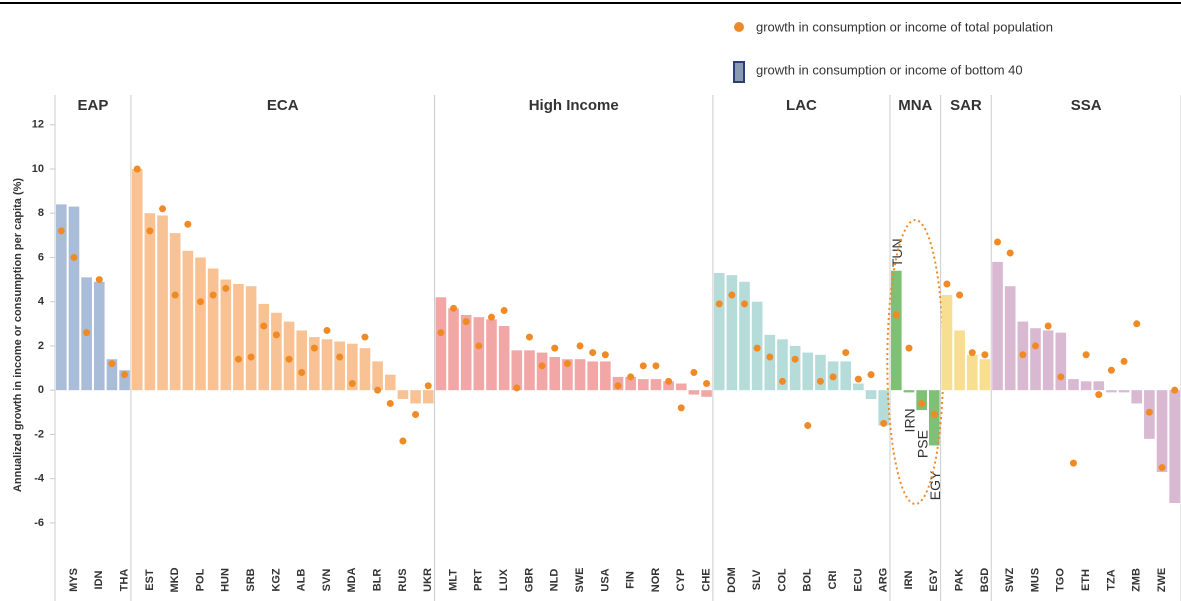  Describe the element at coordinates (1086, 580) in the screenshot. I see `x-tick-label: ETH` at that location.